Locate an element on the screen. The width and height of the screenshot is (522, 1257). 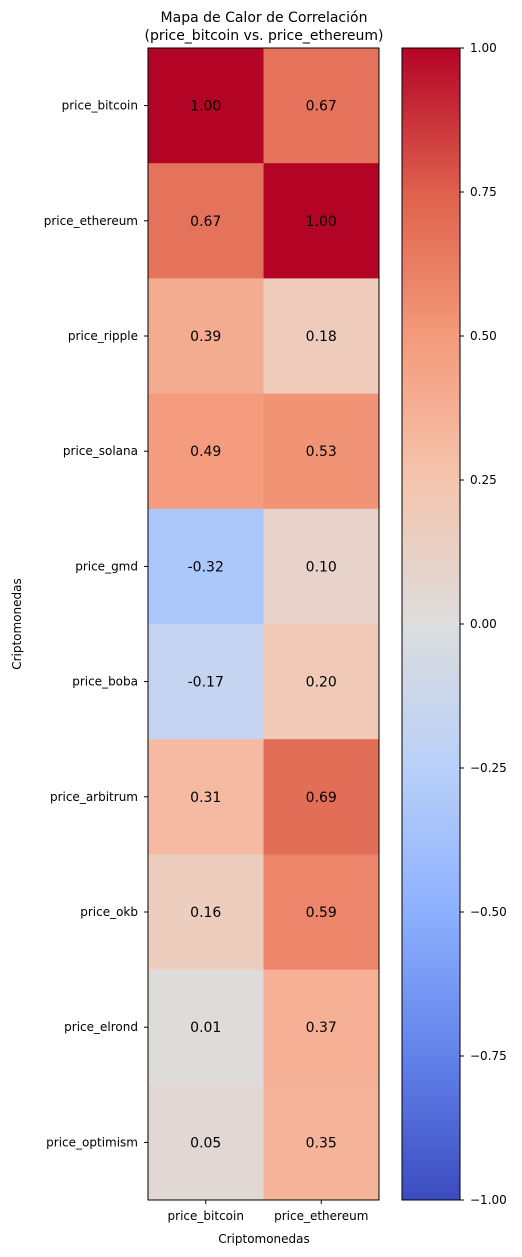
colorbar-tick-label: 0.25 is located at coordinates (483, 480).